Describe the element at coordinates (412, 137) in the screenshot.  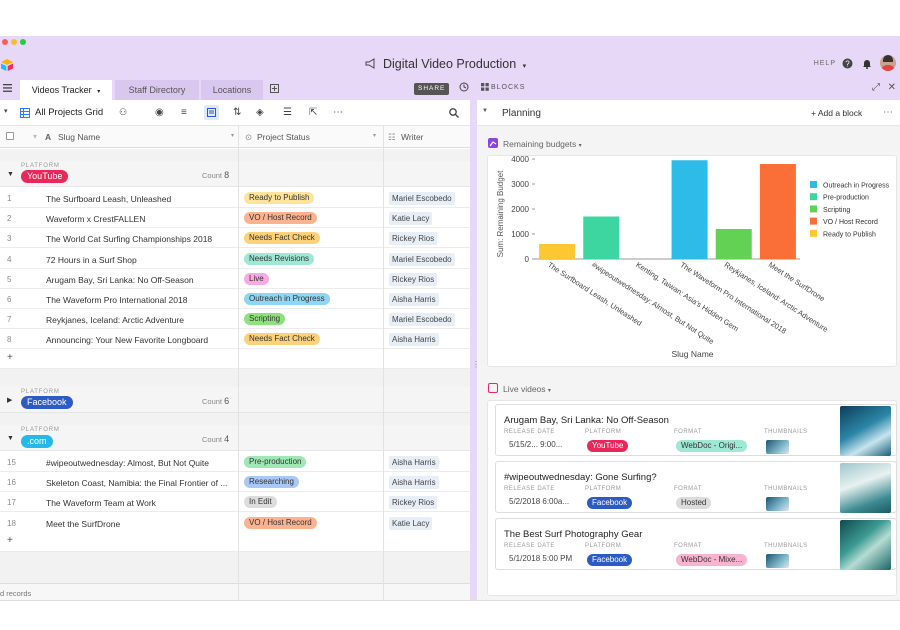
I see `column-header-writer: Writer` at that location.